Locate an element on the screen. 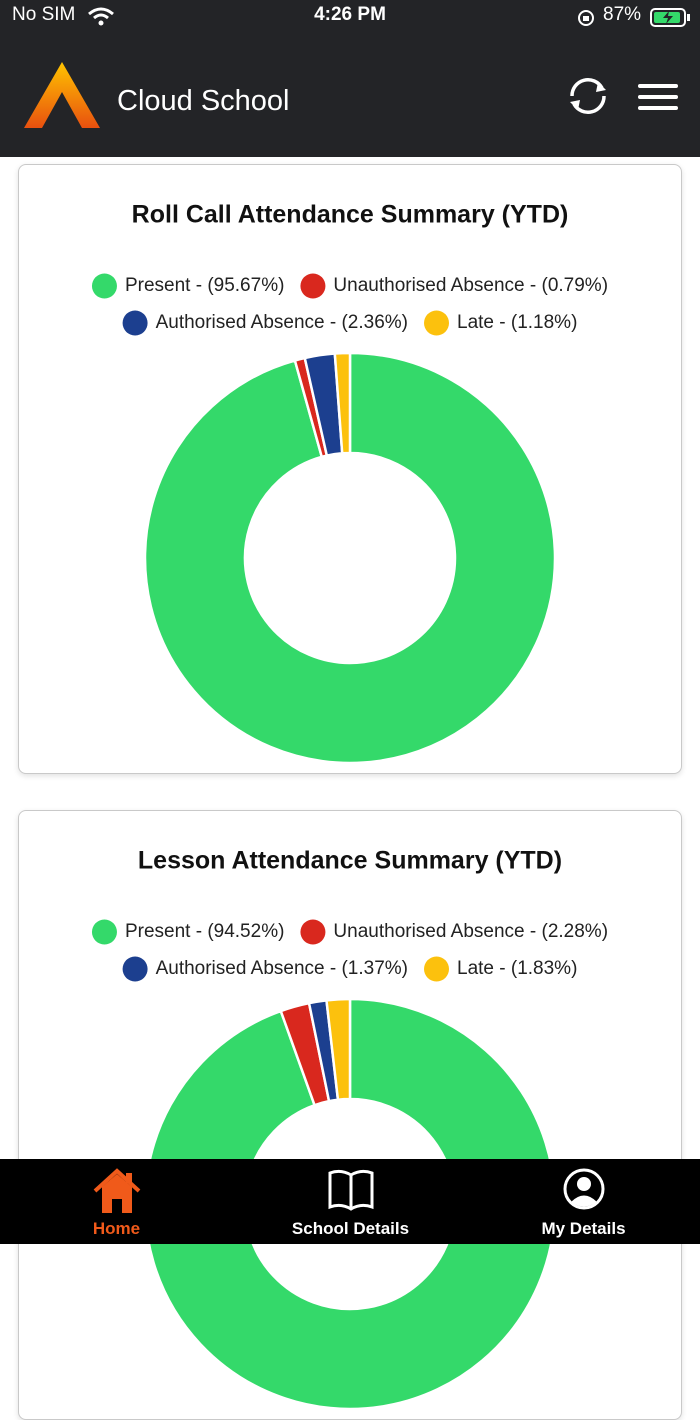 The width and height of the screenshot is (700, 1420). legend-label: Late - (1.83%) is located at coordinates (517, 968).